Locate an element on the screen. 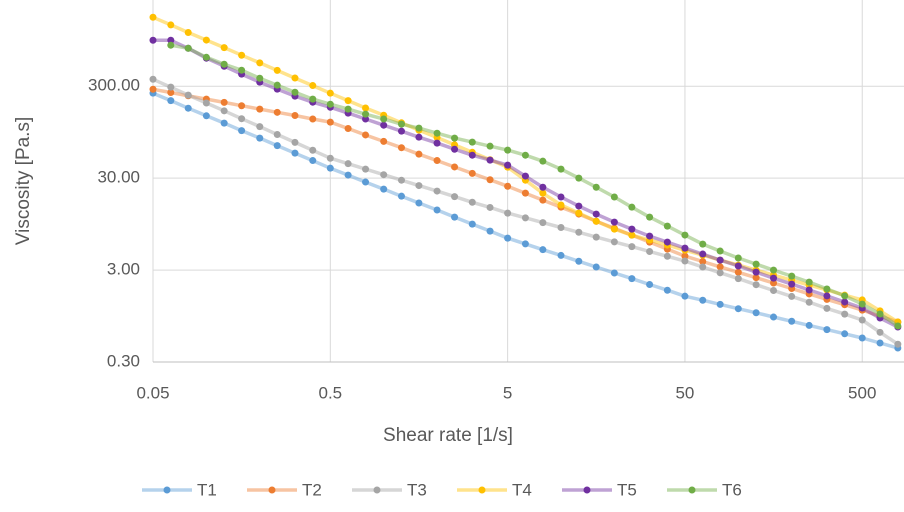 The width and height of the screenshot is (904, 512). legend-label: T5 is located at coordinates (627, 489).